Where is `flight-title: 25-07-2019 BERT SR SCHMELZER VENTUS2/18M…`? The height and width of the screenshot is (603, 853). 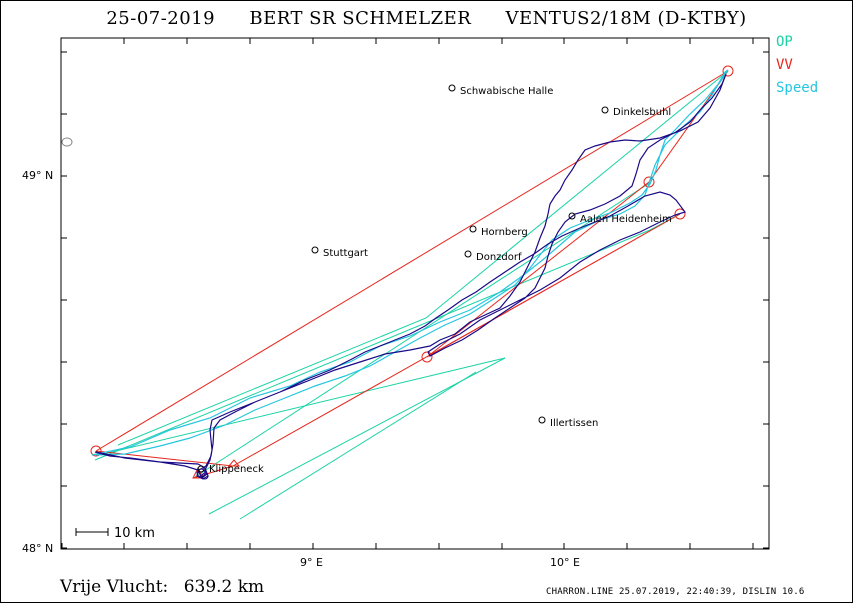
flight-title: 25-07-2019 BERT SR SCHMELZER VENTUS2/18M… is located at coordinates (426, 18).